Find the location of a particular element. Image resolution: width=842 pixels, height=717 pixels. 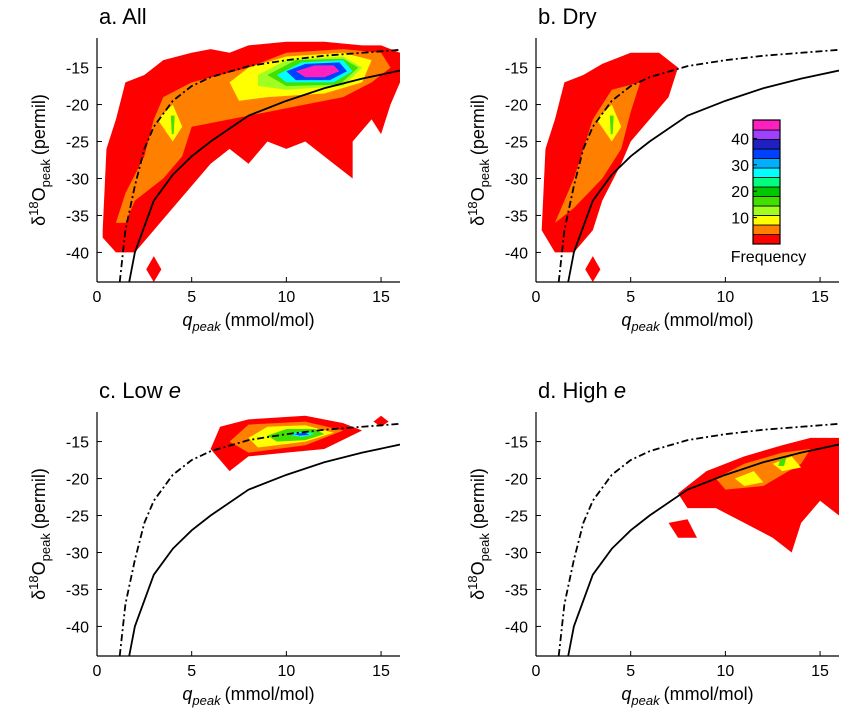

colorbar-tick-label: 40 is located at coordinates (740, 139).